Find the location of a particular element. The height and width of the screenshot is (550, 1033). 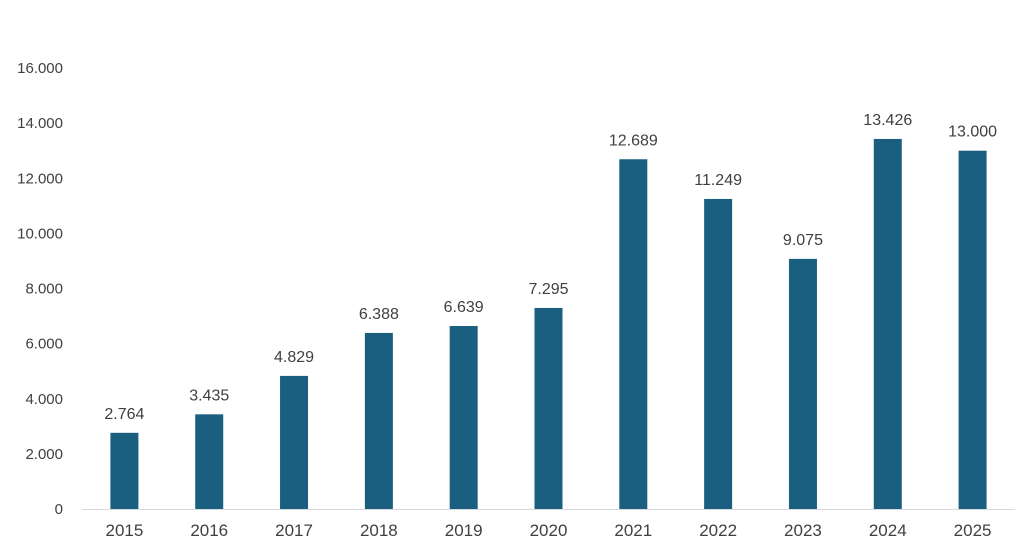

data-label: 2.764 is located at coordinates (124, 414).